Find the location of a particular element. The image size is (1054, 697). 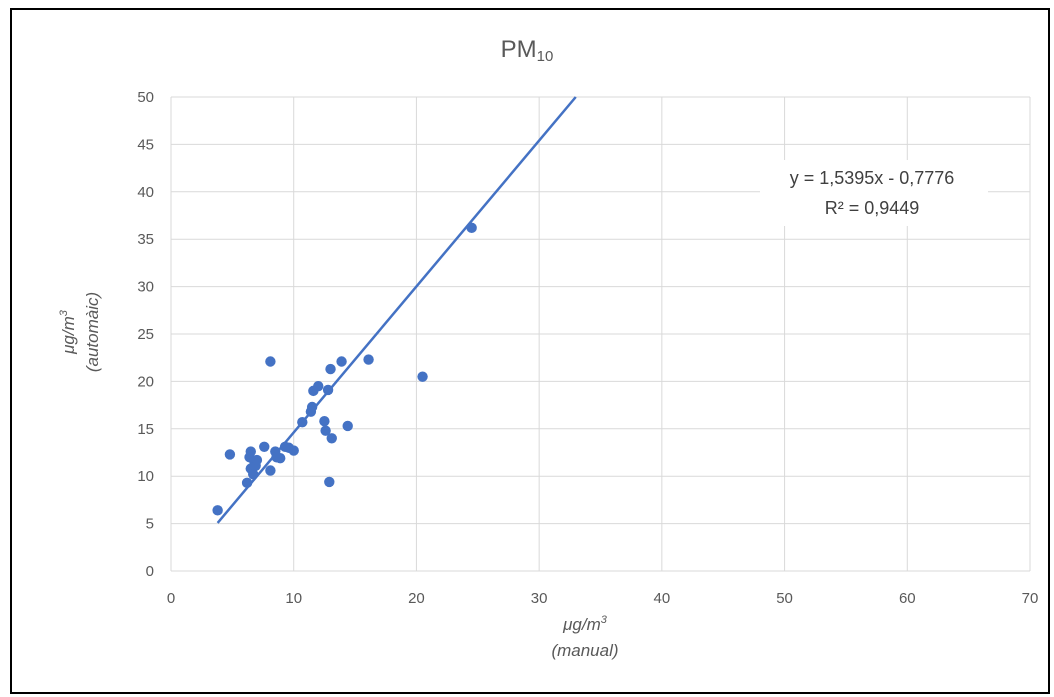

x-tick-label: 20 is located at coordinates (416, 598).